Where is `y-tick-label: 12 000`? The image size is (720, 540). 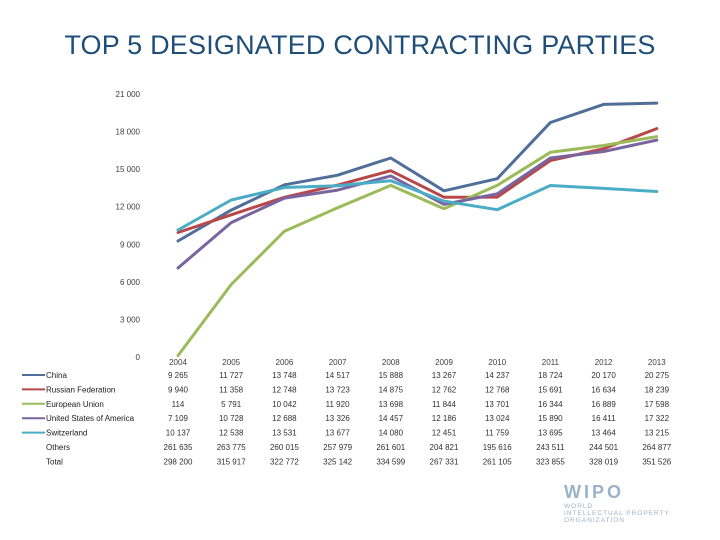
y-tick-label: 12 000 is located at coordinates (128, 207).